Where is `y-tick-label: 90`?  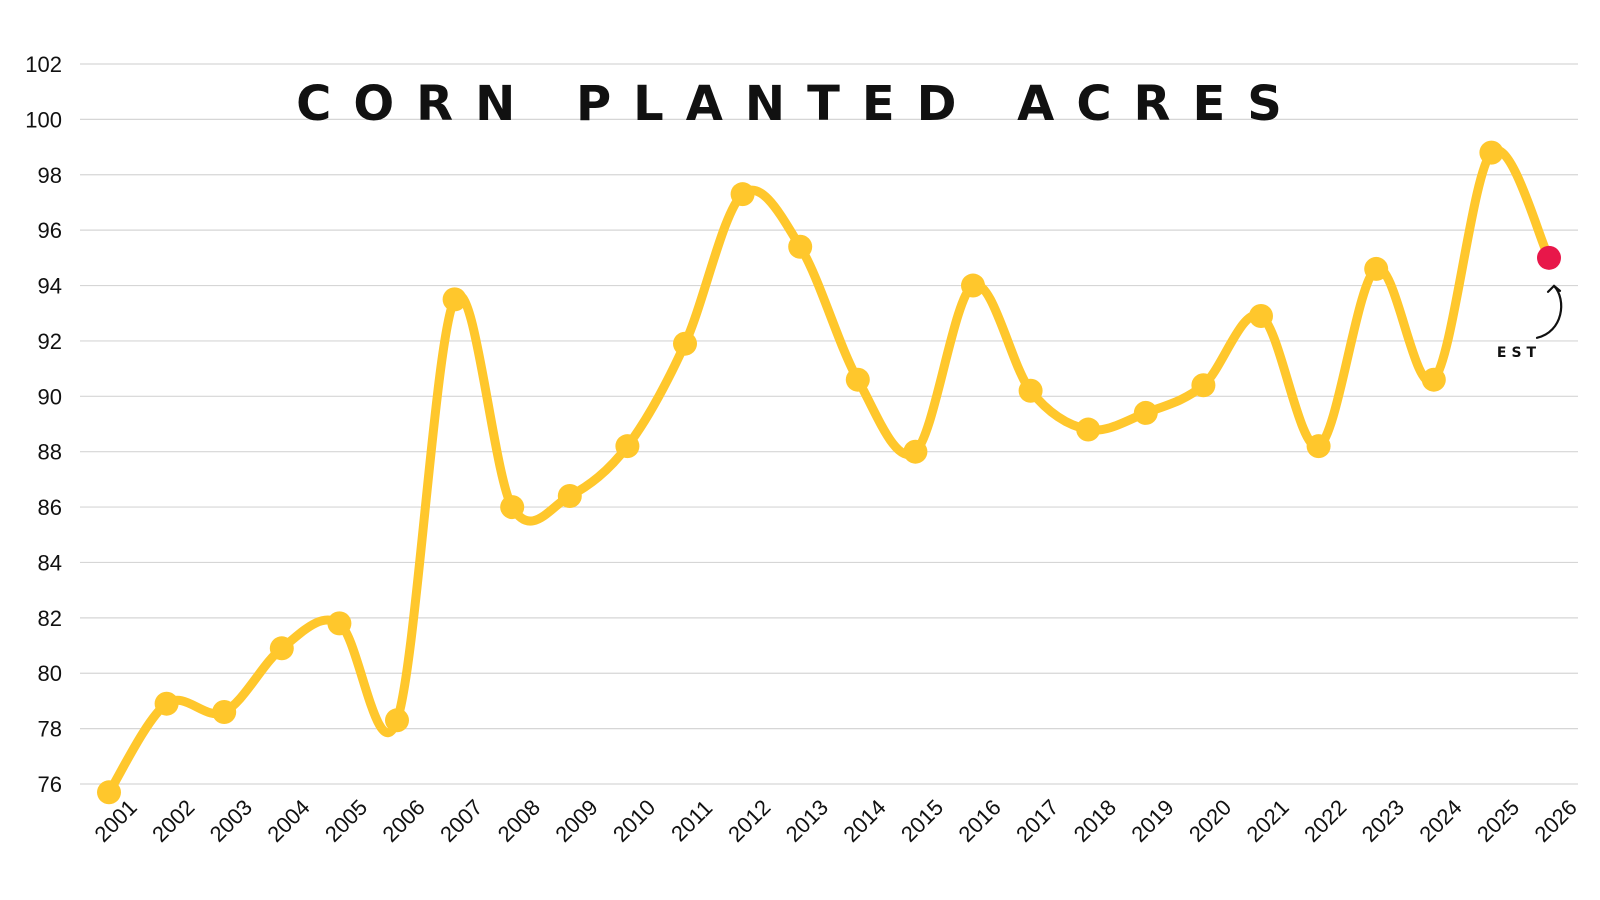
y-tick-label: 90 is located at coordinates (50, 396).